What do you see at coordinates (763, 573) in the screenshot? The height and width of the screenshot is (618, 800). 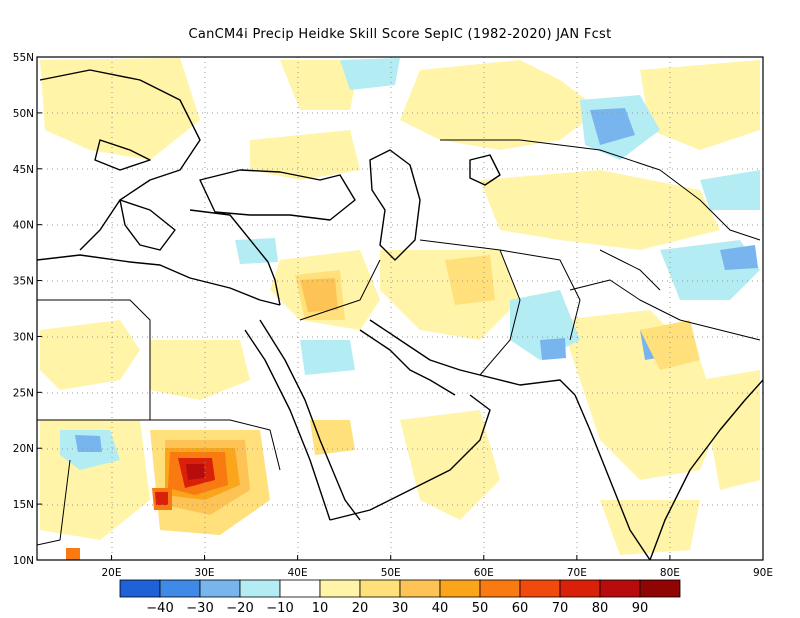 I see `lon-tick-label: 90E` at bounding box center [763, 573].